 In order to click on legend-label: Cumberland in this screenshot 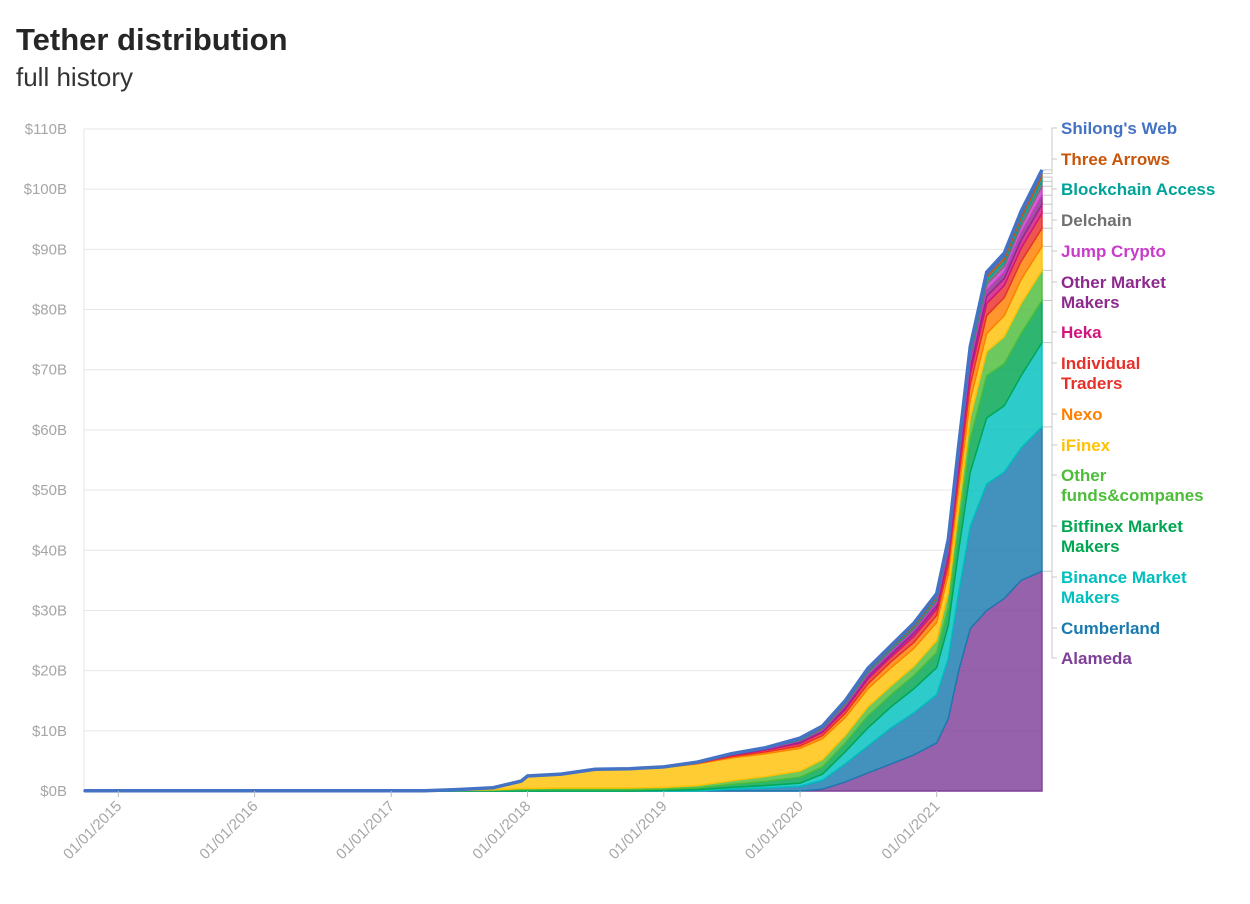, I will do `click(1110, 628)`.